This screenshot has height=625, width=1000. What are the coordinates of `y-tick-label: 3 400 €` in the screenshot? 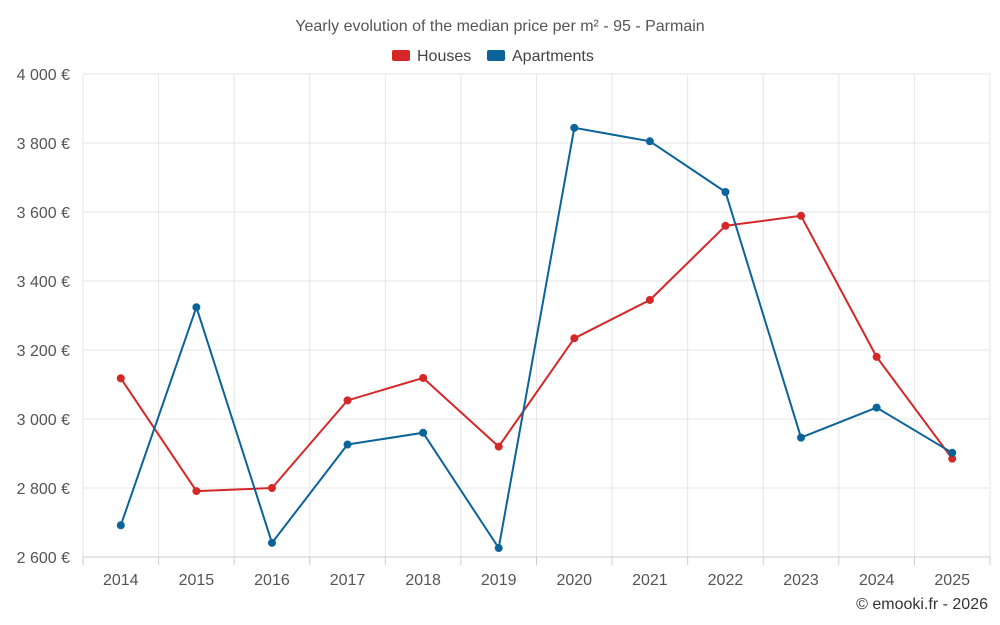 It's located at (43, 282).